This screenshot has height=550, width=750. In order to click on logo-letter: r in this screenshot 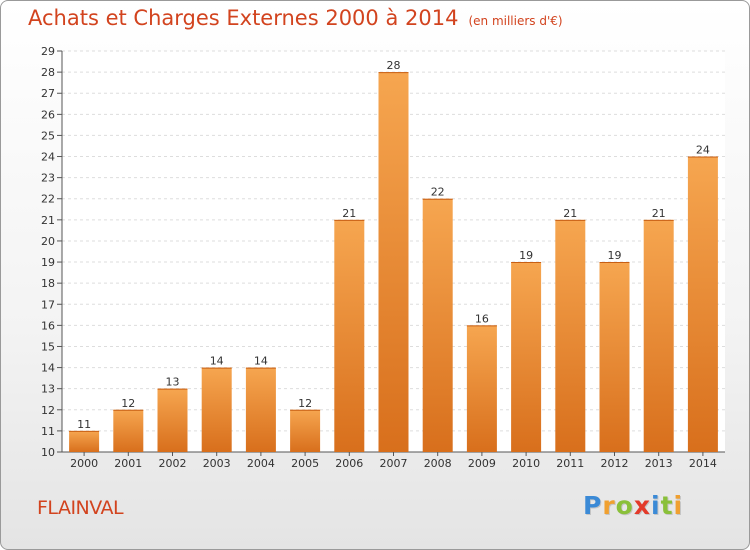, I will do `click(609, 505)`.